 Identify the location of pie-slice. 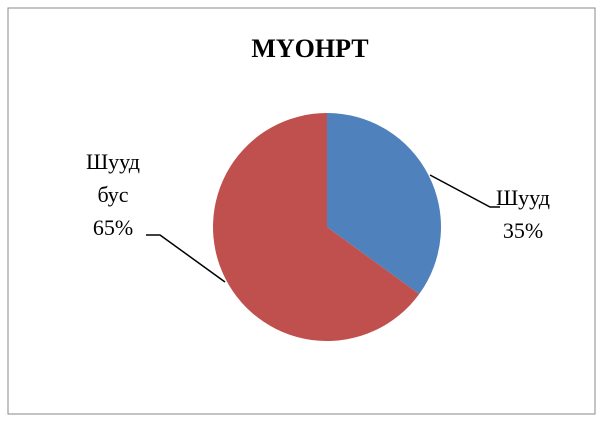
(384, 204).